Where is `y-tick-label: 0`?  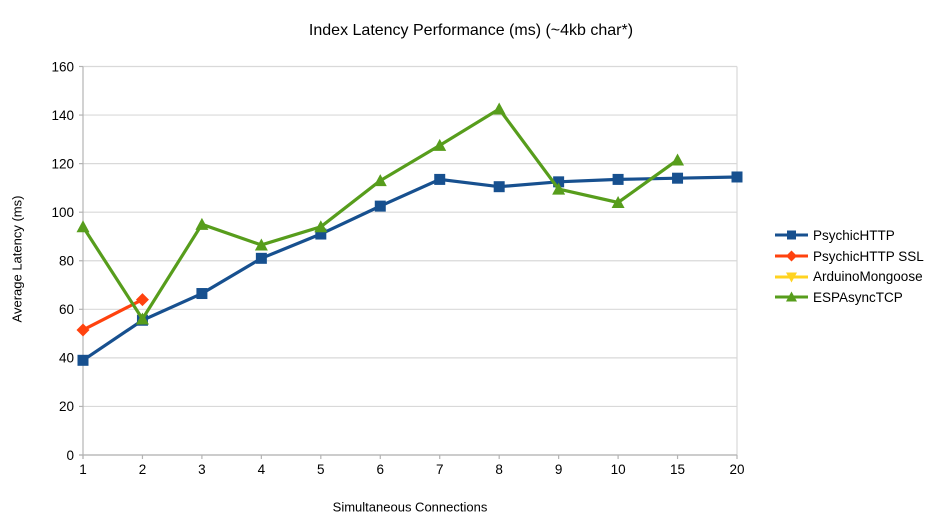
y-tick-label: 0 is located at coordinates (70, 455).